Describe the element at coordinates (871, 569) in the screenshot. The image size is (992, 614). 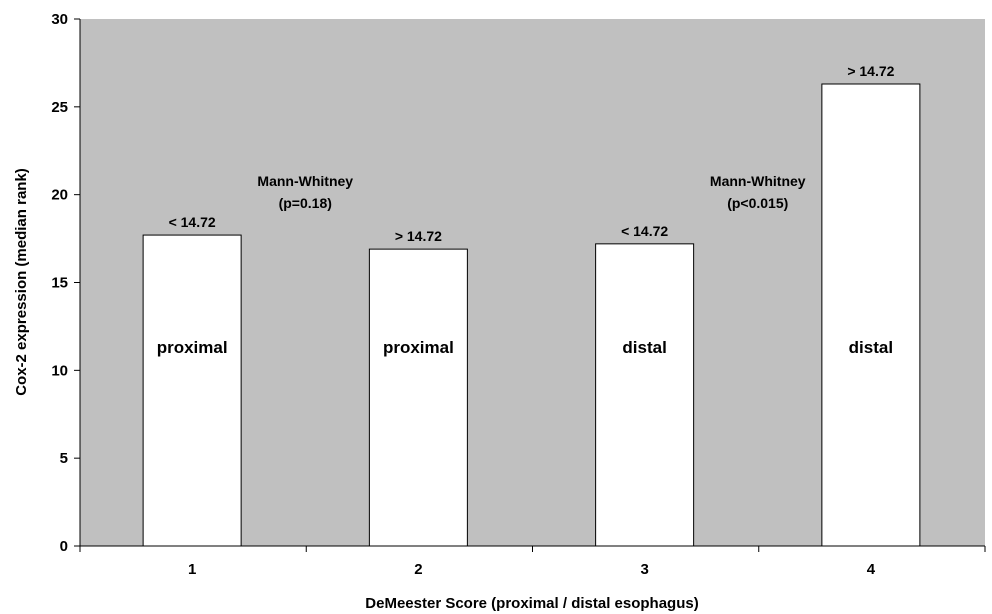
I see `x-tick-label: 4` at that location.